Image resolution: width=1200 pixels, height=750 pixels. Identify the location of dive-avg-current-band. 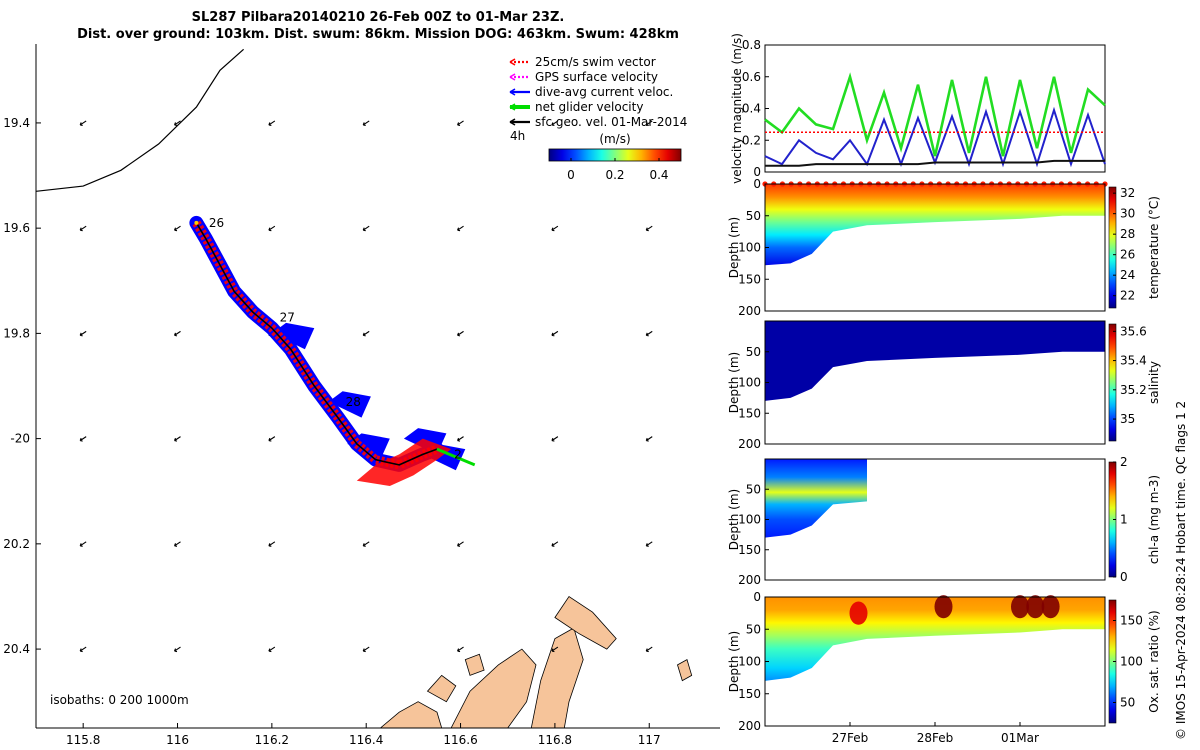
(316, 343).